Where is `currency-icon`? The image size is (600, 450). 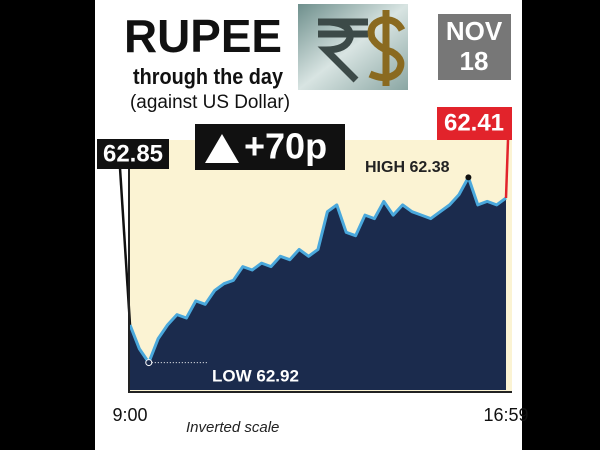 currency-icon is located at coordinates (353, 47).